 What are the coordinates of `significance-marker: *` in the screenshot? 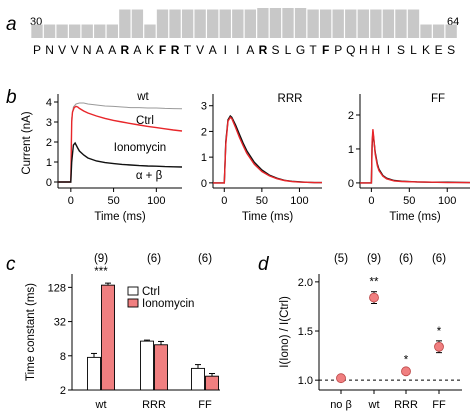 It's located at (406, 360).